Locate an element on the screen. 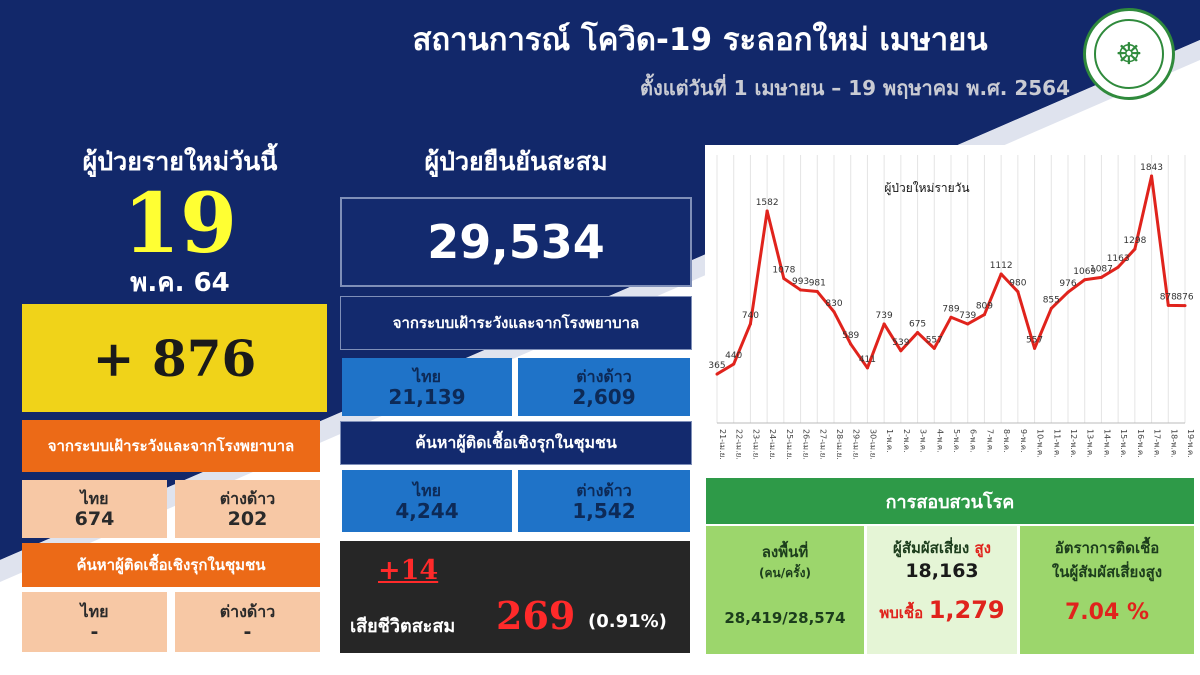 The width and height of the screenshot is (1200, 675). today-foreign-value: 202 is located at coordinates (247, 519).